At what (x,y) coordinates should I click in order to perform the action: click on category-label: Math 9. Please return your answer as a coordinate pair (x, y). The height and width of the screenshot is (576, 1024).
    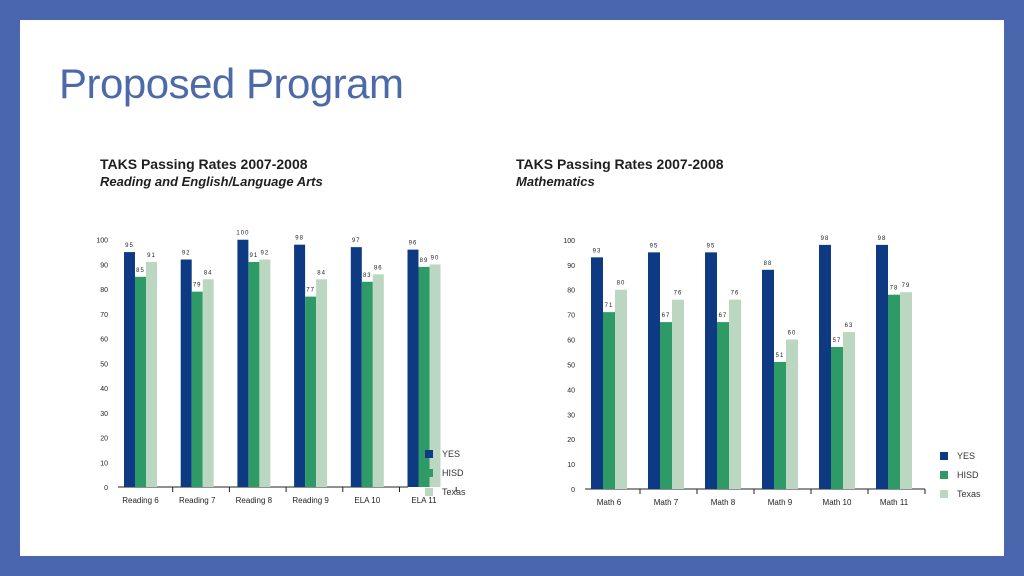
    Looking at the image, I should click on (780, 502).